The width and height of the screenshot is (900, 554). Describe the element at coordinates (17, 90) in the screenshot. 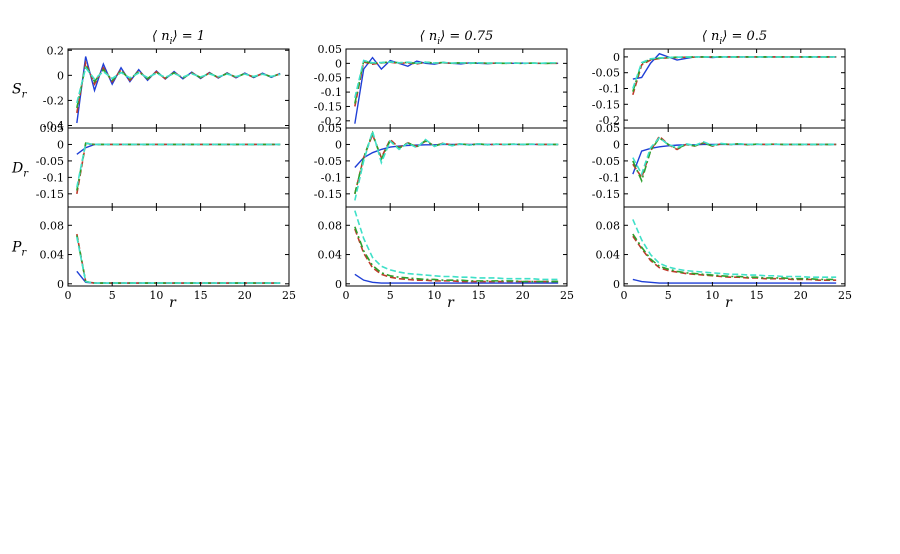

I see `y-axis-label-main: S` at that location.